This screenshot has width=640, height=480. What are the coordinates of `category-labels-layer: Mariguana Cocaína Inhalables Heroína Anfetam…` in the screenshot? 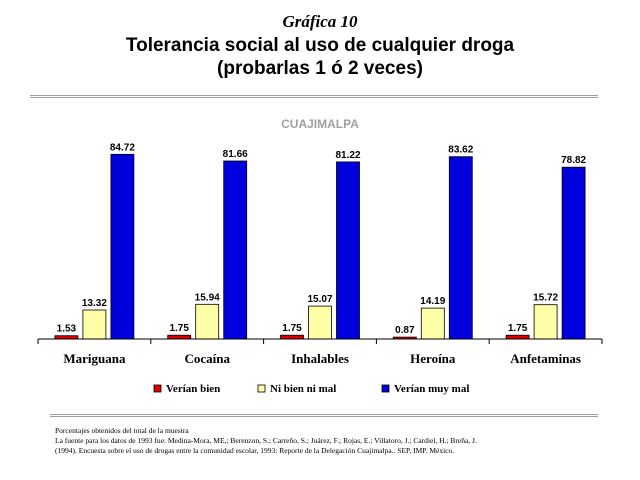 It's located at (322, 358).